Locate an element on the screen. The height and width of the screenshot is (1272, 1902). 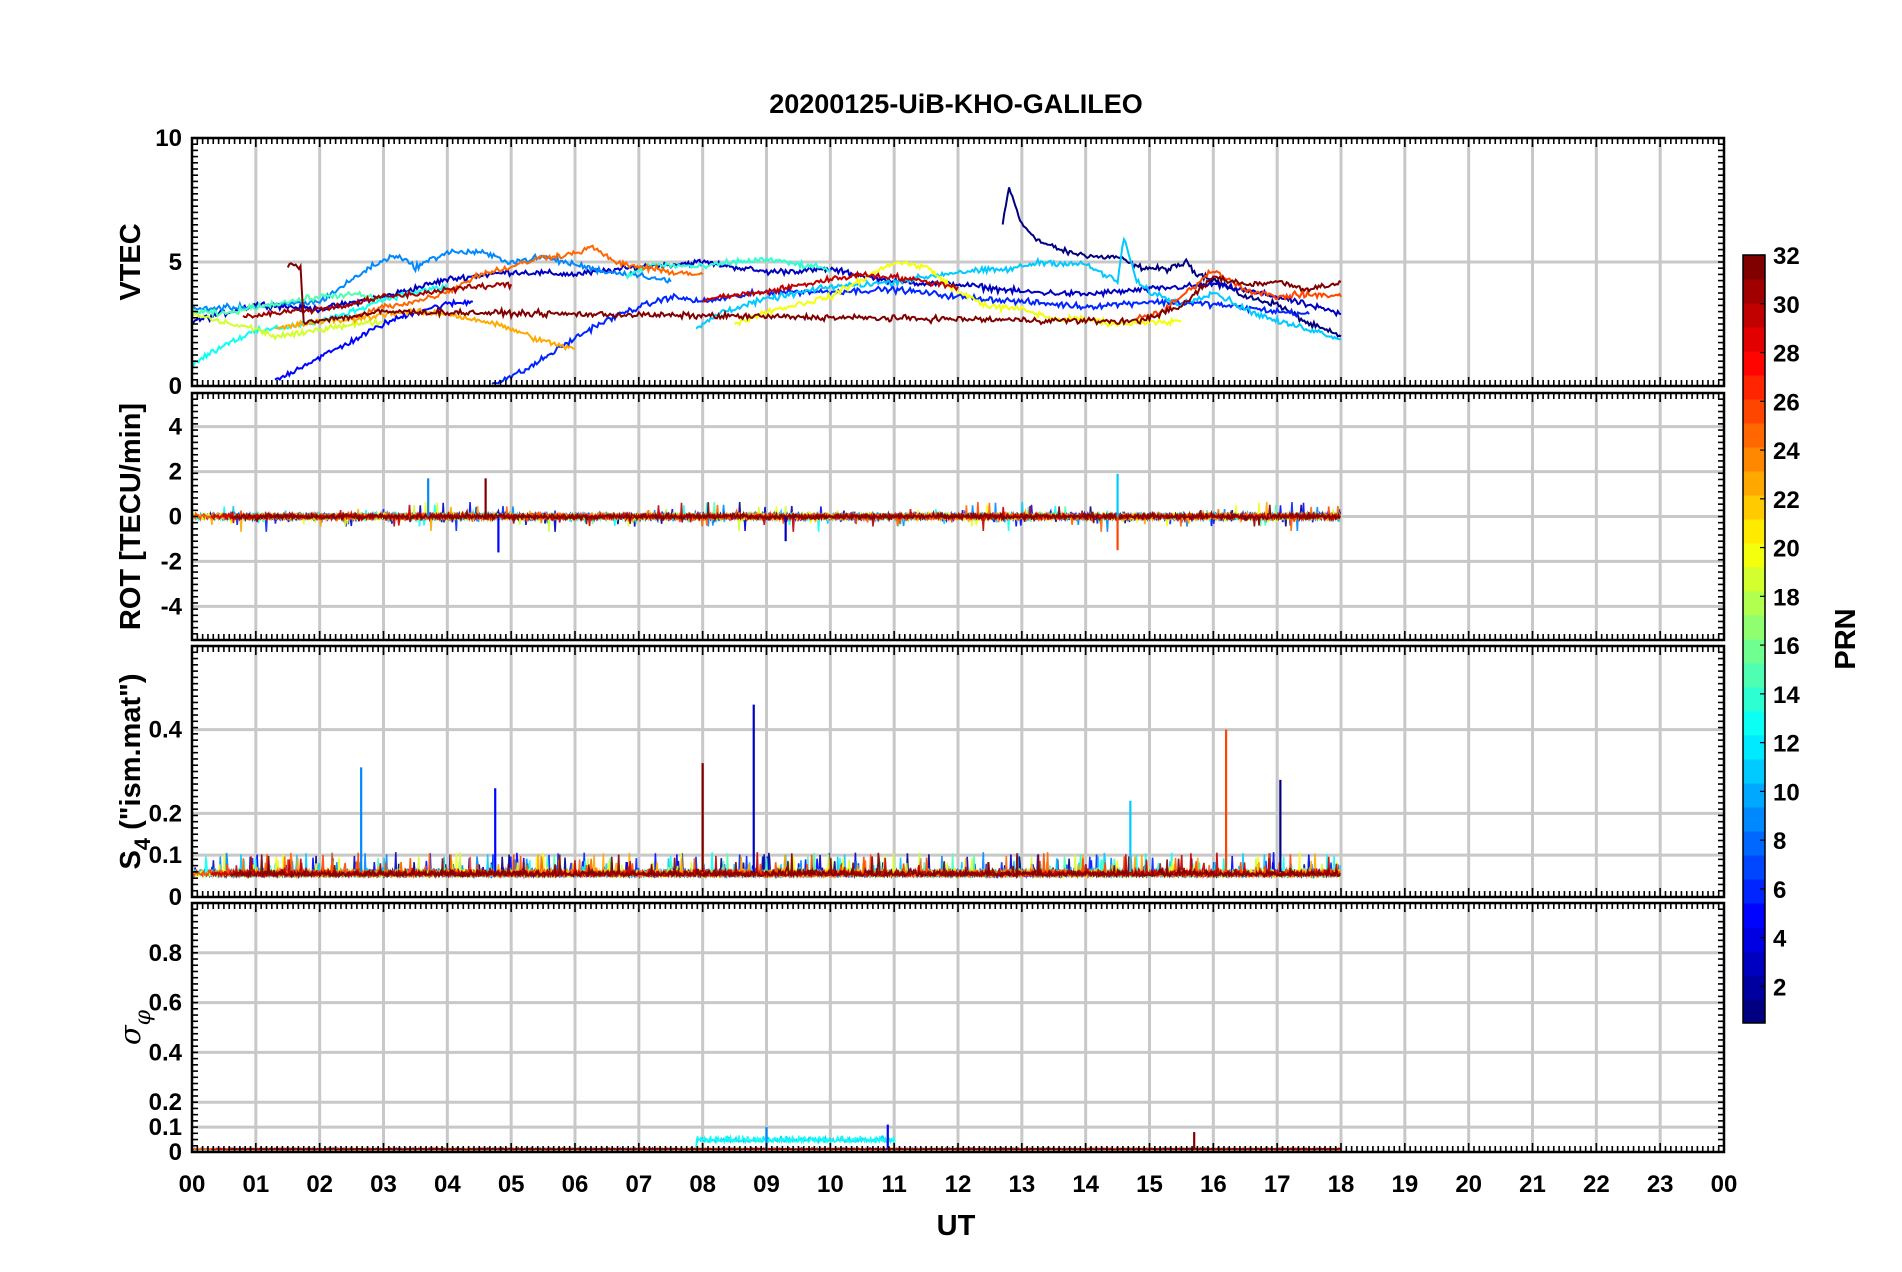
x-tick-label: 17 is located at coordinates (1277, 1184).